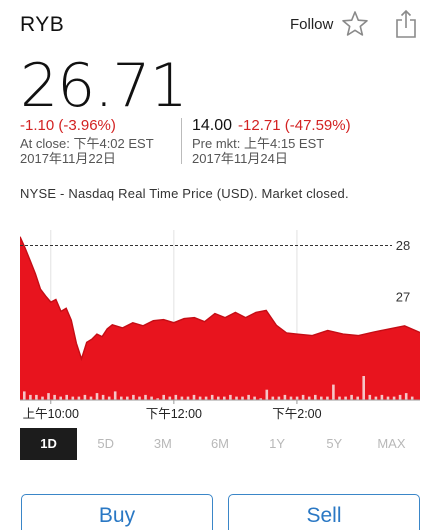 This screenshot has width=440, height=530. I want to click on current-price: 26.71, so click(104, 86).